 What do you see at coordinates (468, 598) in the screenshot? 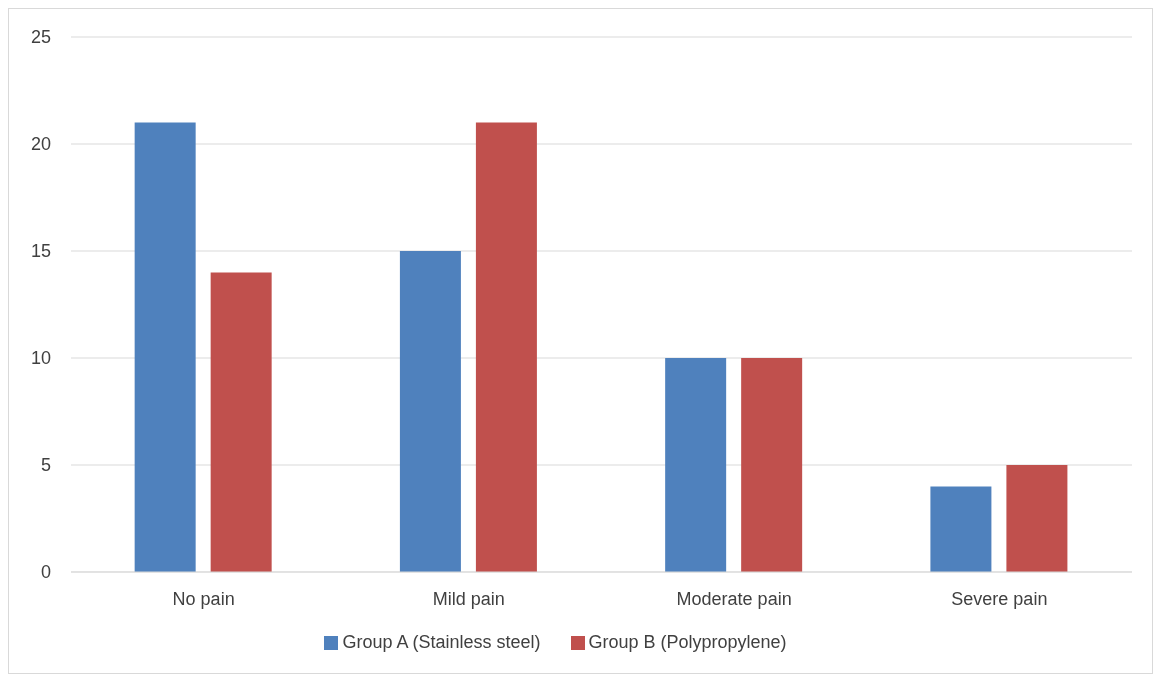
I see `x-tick-label: Mild pain` at bounding box center [468, 598].